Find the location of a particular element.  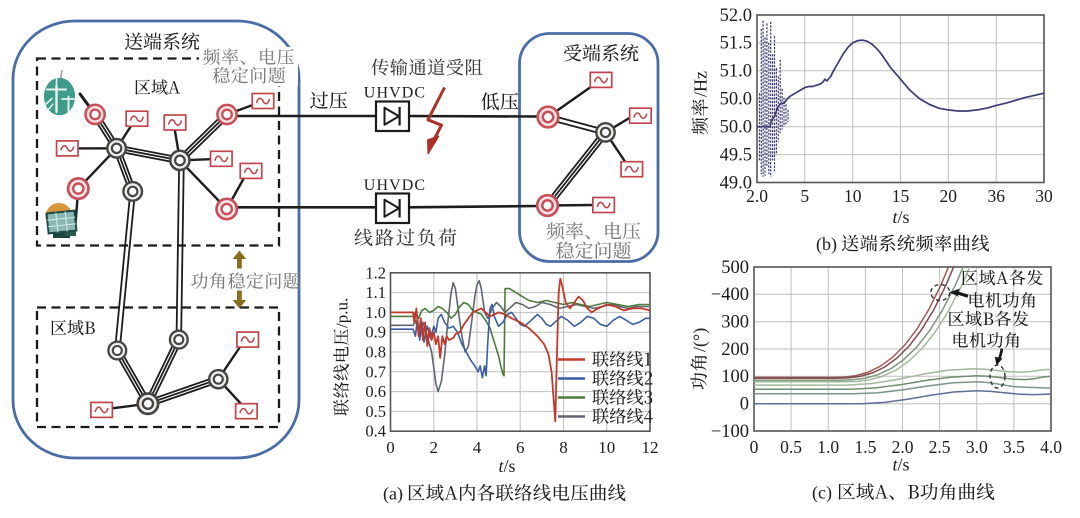

svg-text: 1.2 is located at coordinates (375, 272).